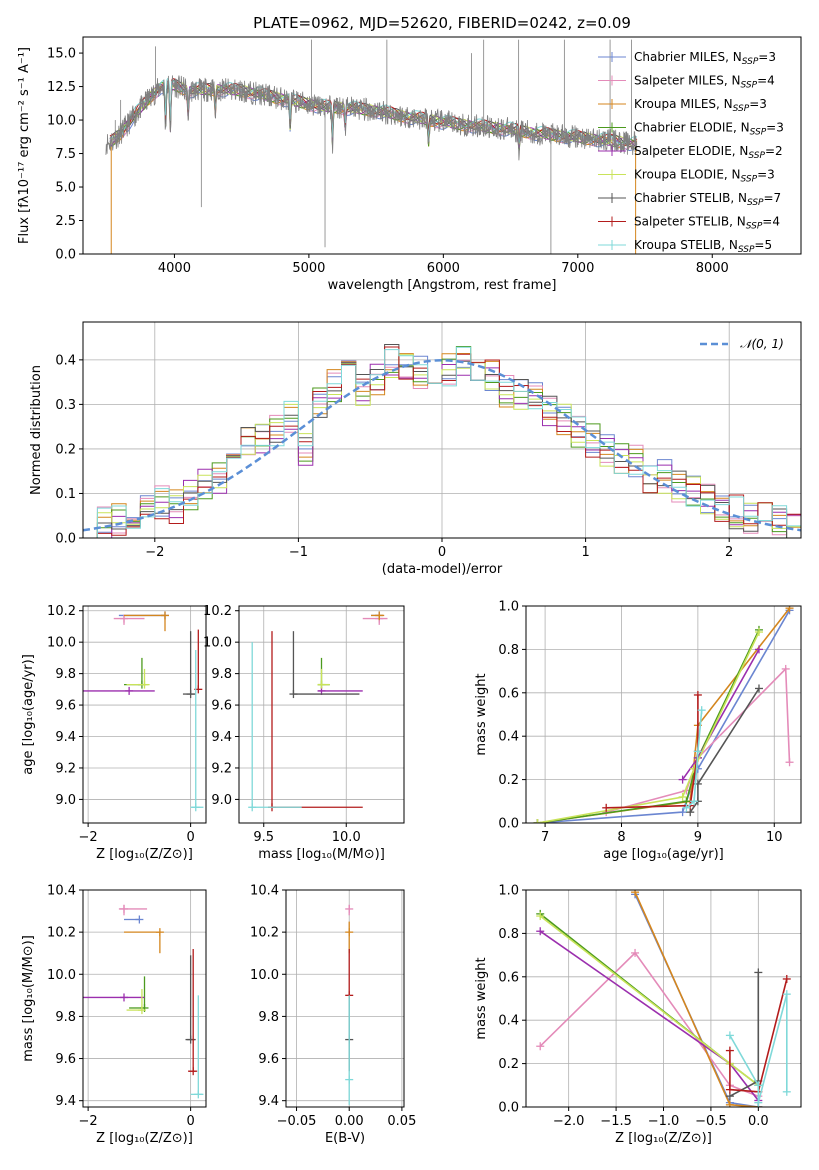 This screenshot has height=1170, width=819. What do you see at coordinates (508, 891) in the screenshot?
I see `y-tick-label: 1.0` at bounding box center [508, 891].